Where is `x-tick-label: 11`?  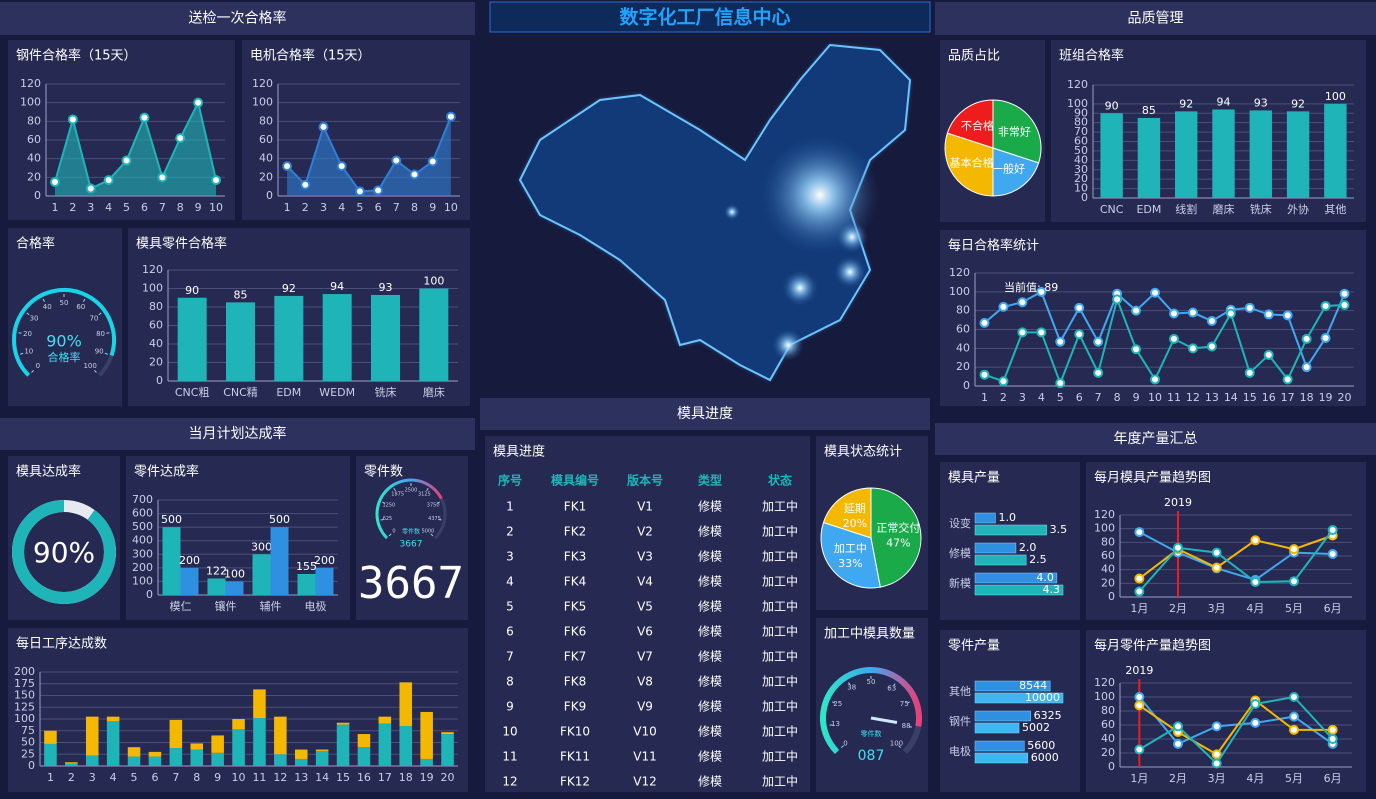
x-tick-label: 11 is located at coordinates (259, 777).